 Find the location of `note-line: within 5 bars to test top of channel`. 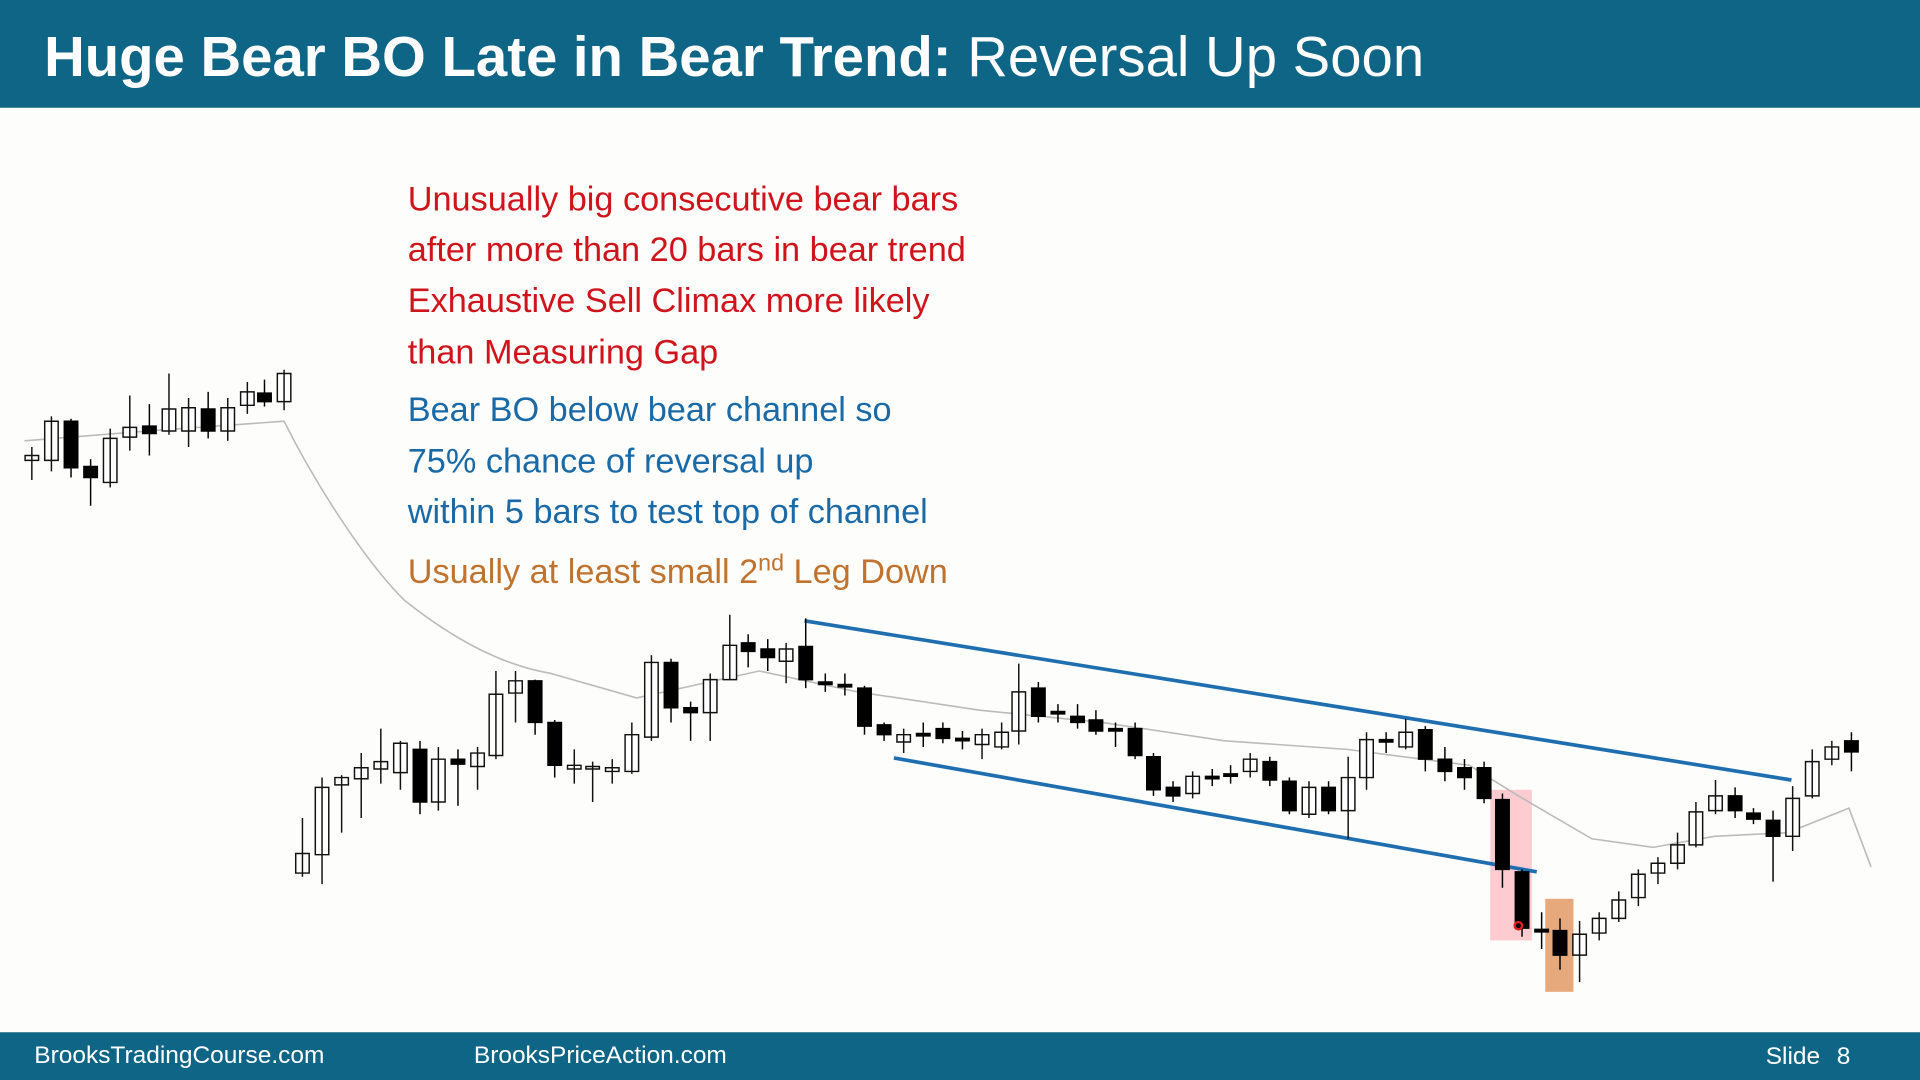

note-line: within 5 bars to test top of channel is located at coordinates (667, 512).